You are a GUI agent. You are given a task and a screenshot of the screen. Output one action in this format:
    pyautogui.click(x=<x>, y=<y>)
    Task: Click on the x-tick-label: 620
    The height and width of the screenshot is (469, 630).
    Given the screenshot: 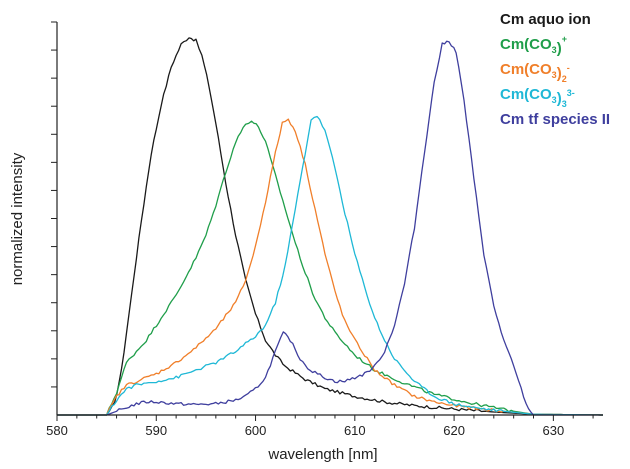 What is the action you would take?
    pyautogui.click(x=454, y=430)
    